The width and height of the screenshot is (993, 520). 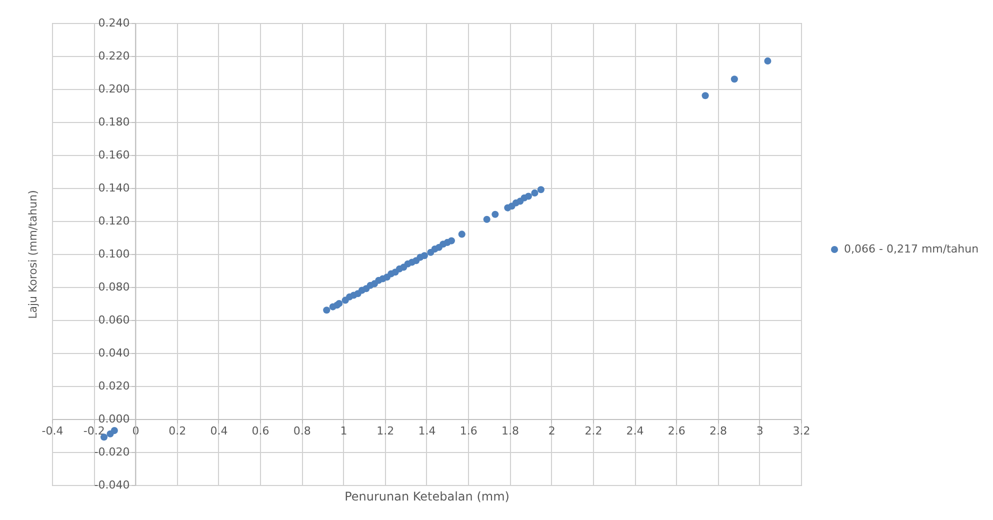 I want to click on y-tick-label: 0.000, so click(x=114, y=419).